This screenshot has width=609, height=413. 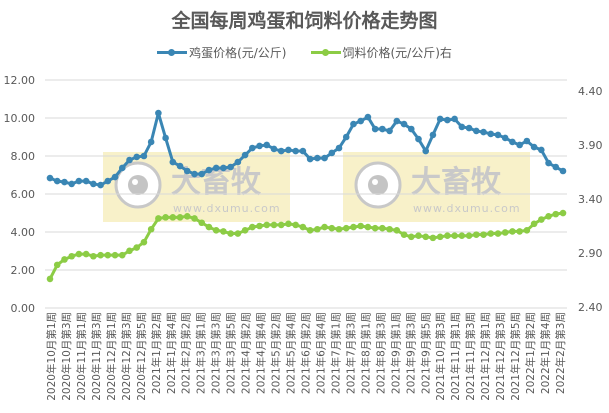 I want to click on x-axis-label: 2021年3月第3周, so click(x=216, y=353).